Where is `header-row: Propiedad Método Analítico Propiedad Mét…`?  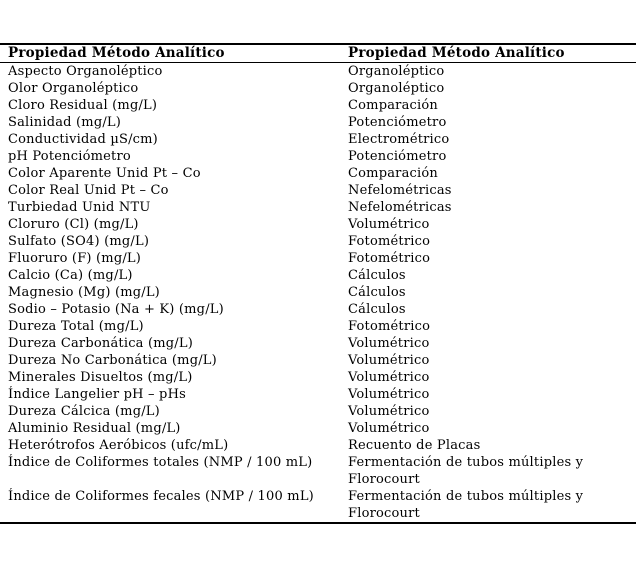
header-row: Propiedad Método Analítico Propiedad Mét… is located at coordinates (318, 53).